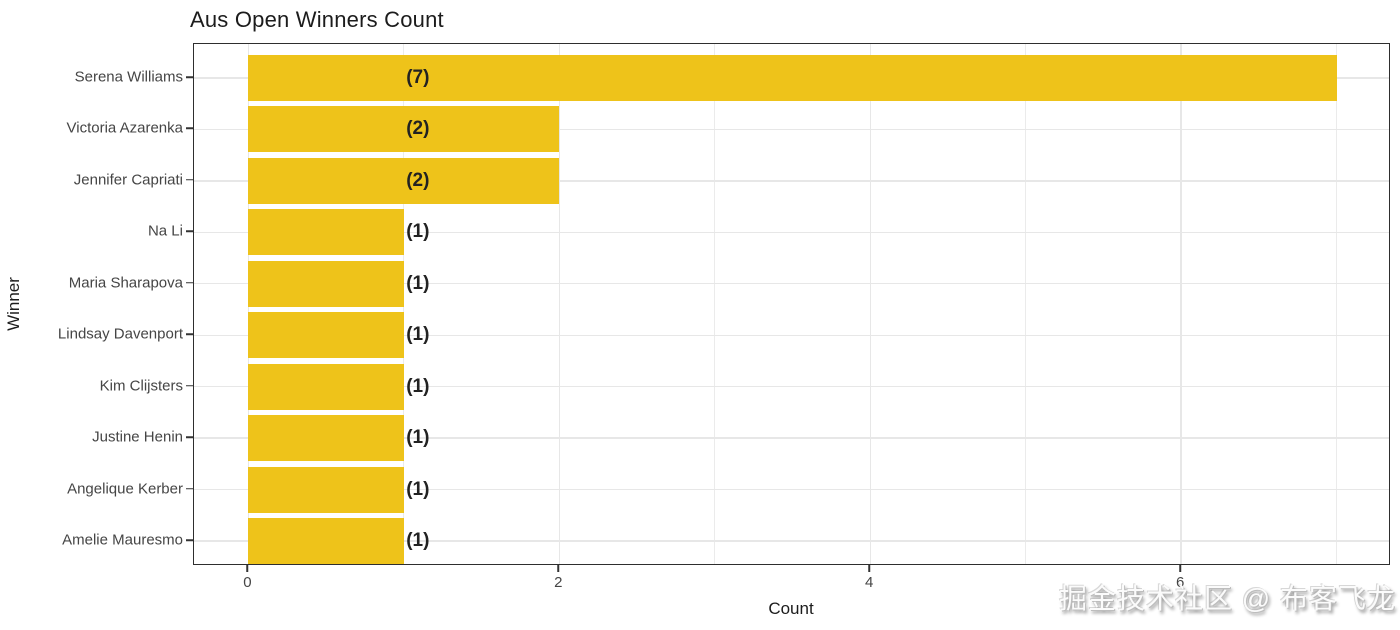 Image resolution: width=1400 pixels, height=630 pixels. I want to click on bar-justine-henin, so click(326, 438).